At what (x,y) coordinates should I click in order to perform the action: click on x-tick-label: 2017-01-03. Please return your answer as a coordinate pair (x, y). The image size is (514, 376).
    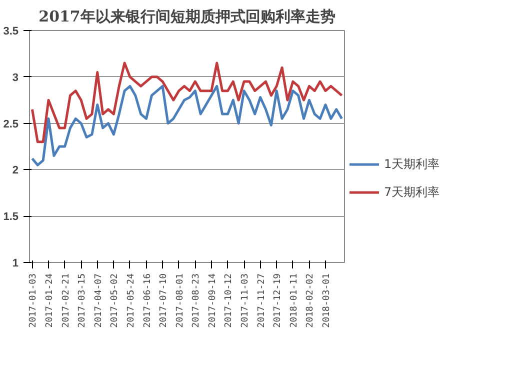
    Looking at the image, I should click on (33, 300).